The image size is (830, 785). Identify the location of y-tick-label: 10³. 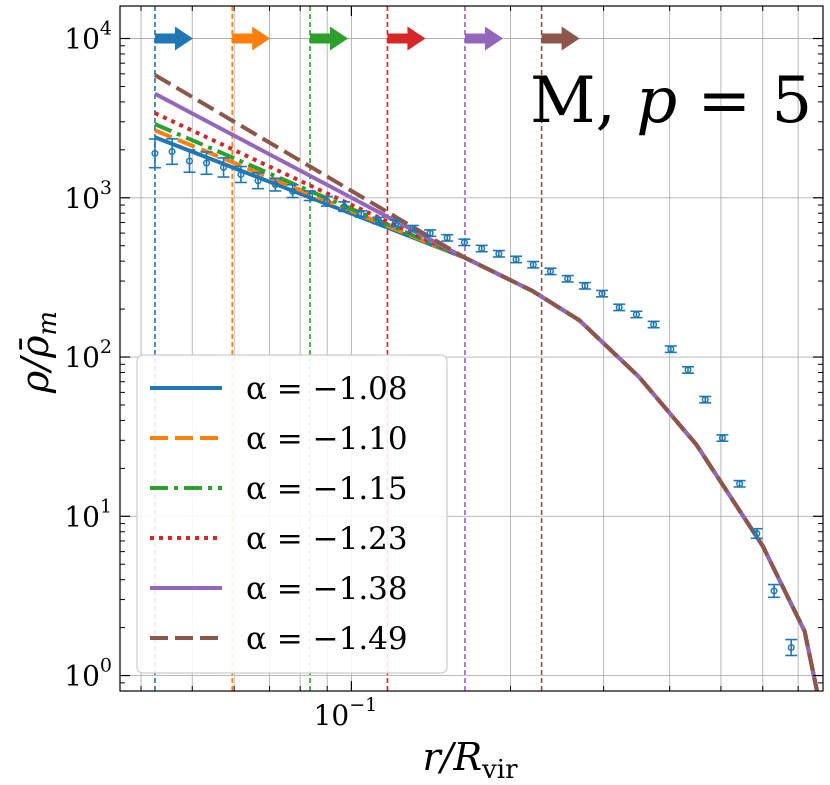
(88, 196).